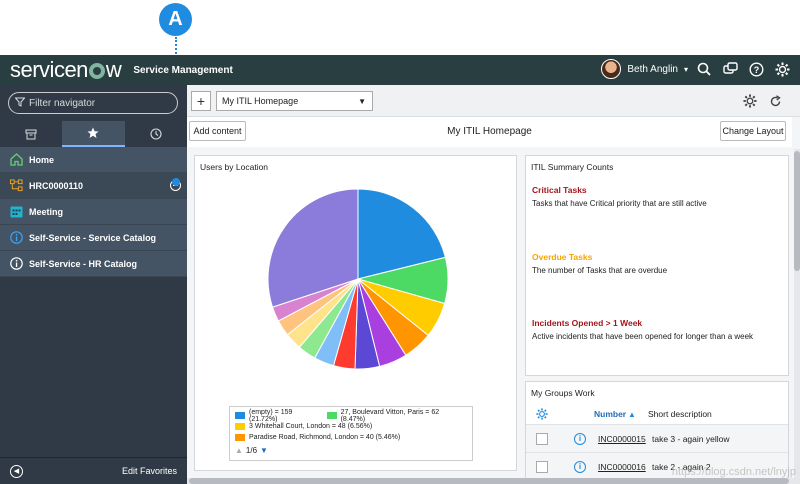 The height and width of the screenshot is (484, 800). What do you see at coordinates (775, 101) in the screenshot?
I see `refresh-icon` at bounding box center [775, 101].